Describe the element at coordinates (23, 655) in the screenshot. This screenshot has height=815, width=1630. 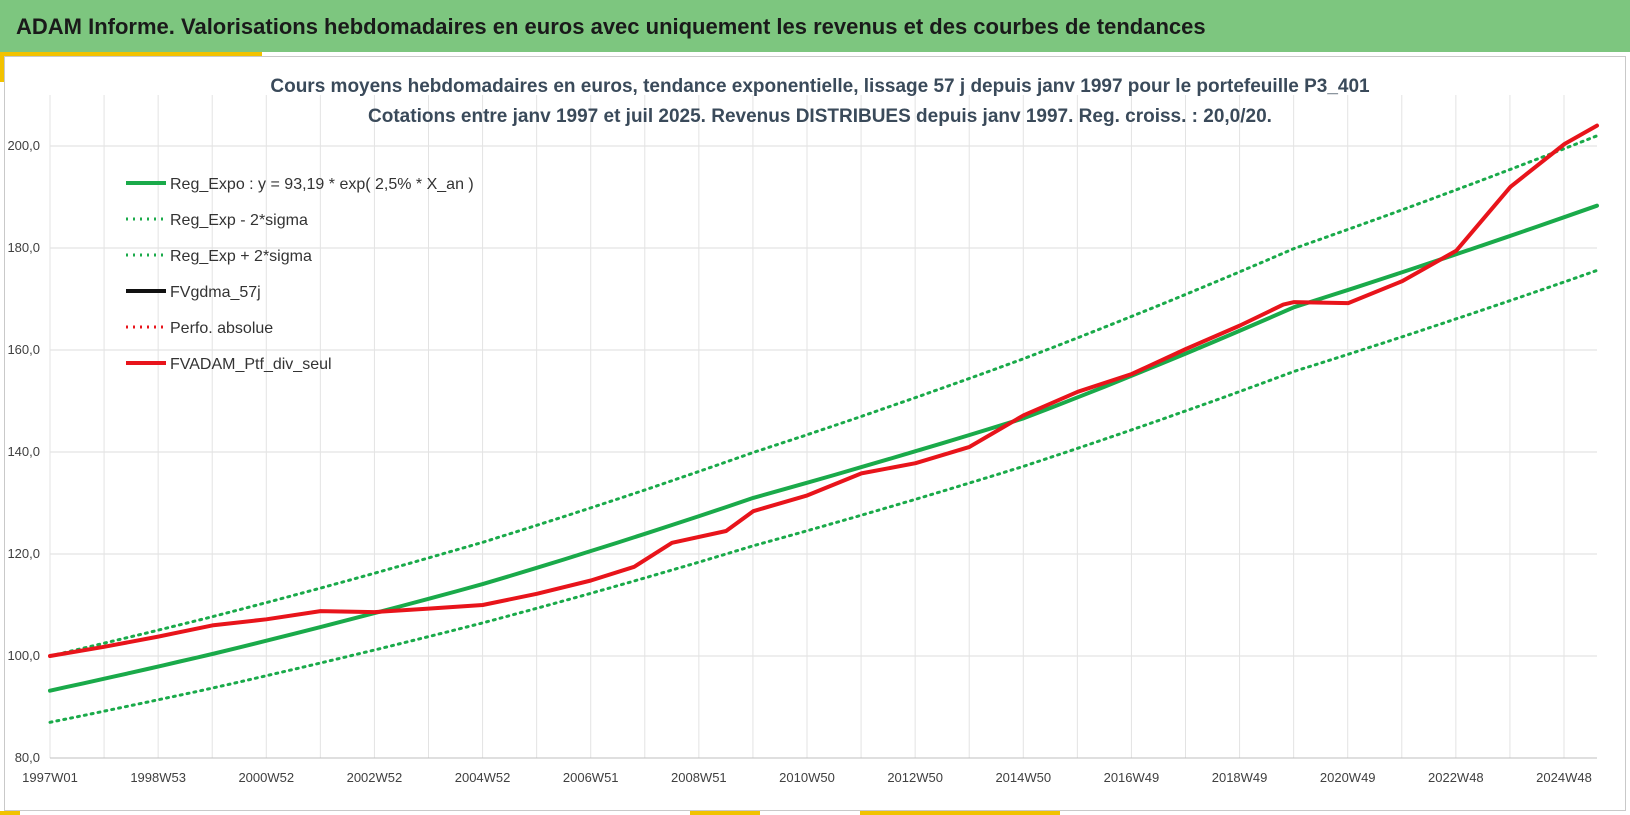
I see `y-tick-label: 100,0` at that location.